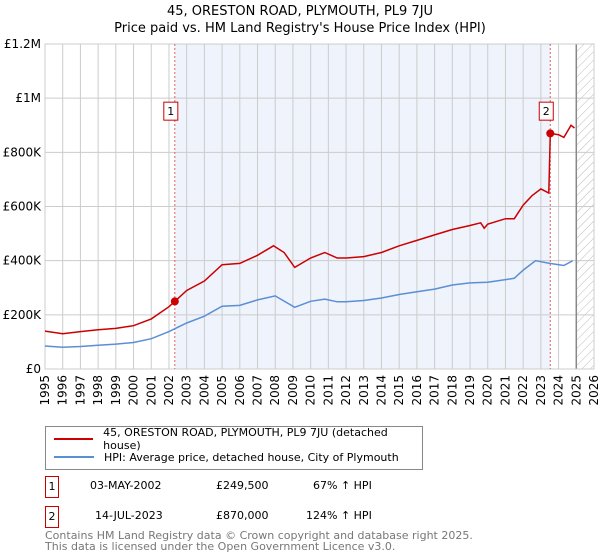 This screenshot has width=600, height=560. What do you see at coordinates (523, 390) in the screenshot?
I see `x-tick-label: 2022` at bounding box center [523, 390].